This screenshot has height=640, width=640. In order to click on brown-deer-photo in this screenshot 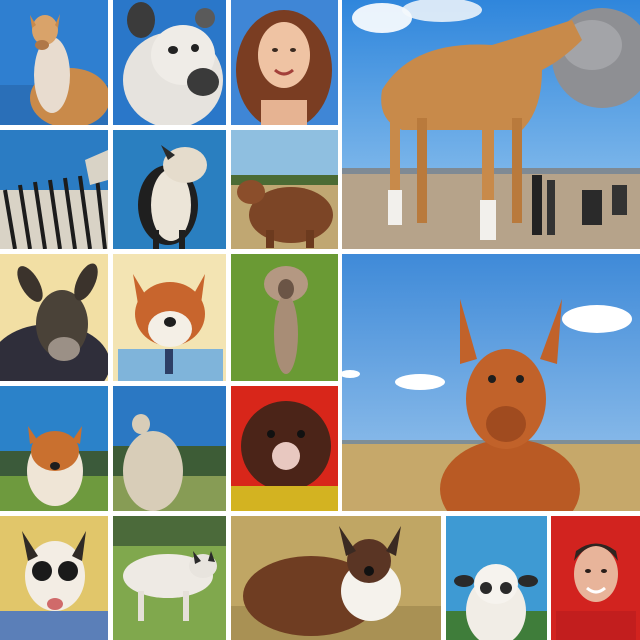, I will do `click(336, 578)`.